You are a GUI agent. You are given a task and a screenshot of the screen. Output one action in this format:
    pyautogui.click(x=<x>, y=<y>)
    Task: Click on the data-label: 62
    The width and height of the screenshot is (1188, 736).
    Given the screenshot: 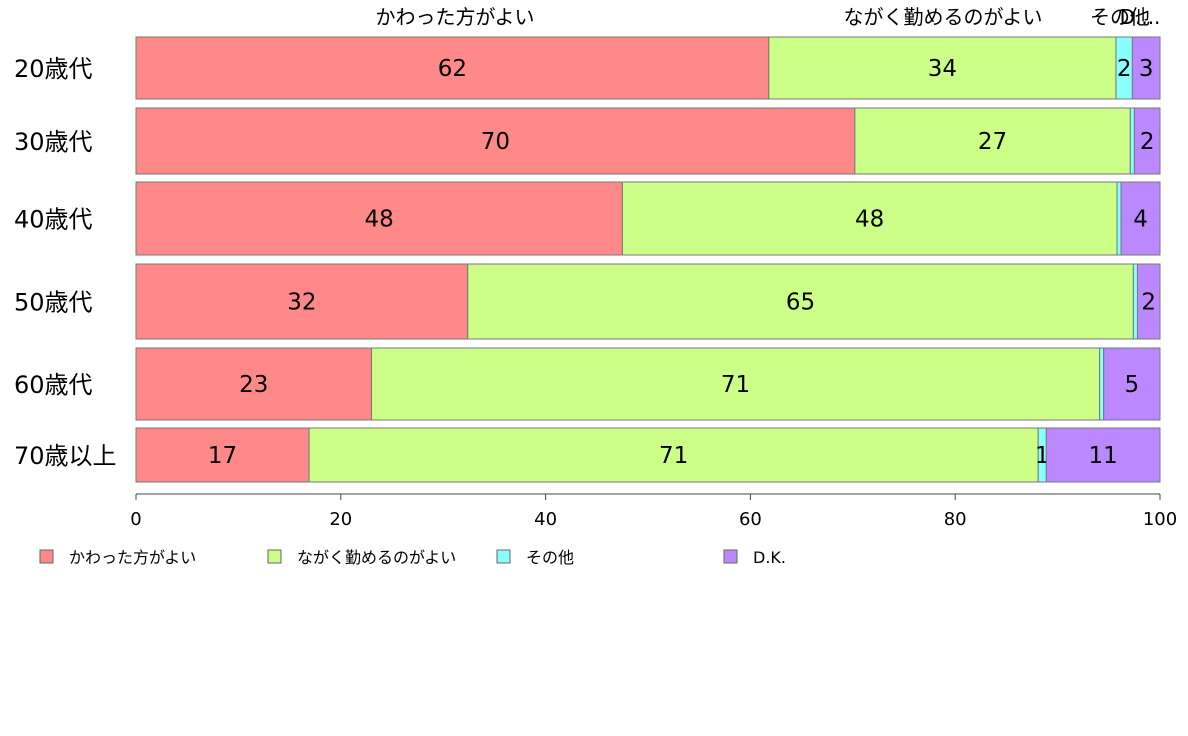 What is the action you would take?
    pyautogui.click(x=452, y=69)
    